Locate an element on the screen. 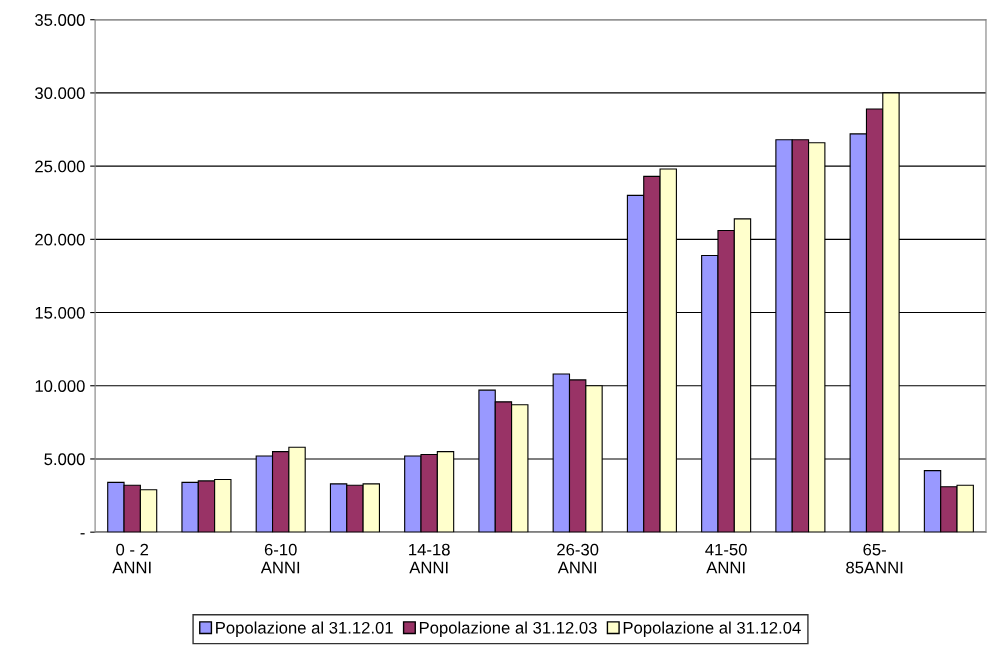  x-tick-label: 0 - 2 ANNI is located at coordinates (131, 558).